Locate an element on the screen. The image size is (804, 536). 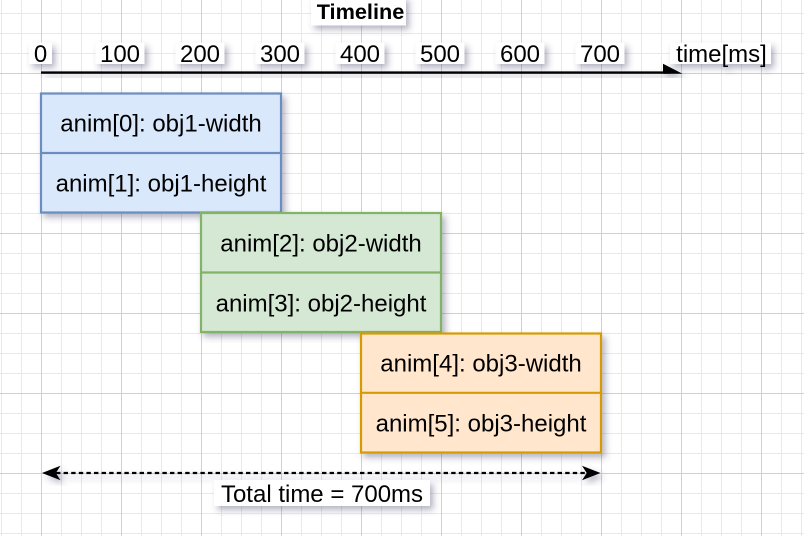
svg-text: Timeline is located at coordinates (361, 12).